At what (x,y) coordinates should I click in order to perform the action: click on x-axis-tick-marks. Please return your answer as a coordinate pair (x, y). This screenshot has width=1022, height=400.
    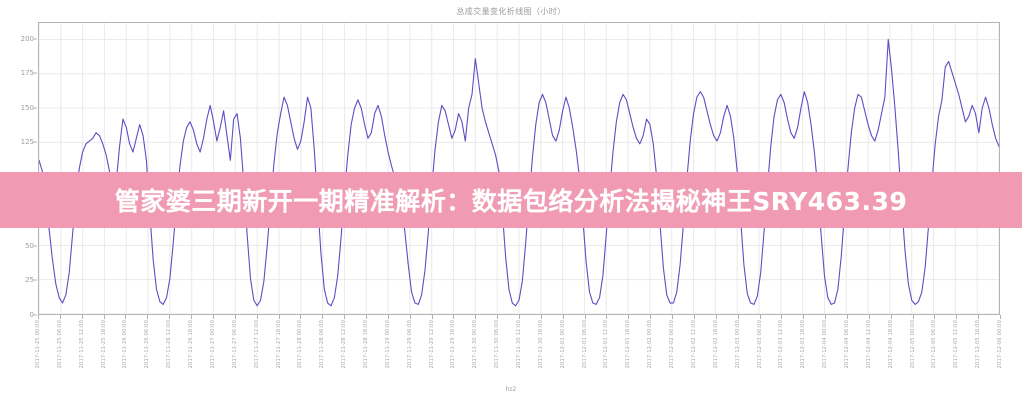
    Looking at the image, I should click on (519, 317).